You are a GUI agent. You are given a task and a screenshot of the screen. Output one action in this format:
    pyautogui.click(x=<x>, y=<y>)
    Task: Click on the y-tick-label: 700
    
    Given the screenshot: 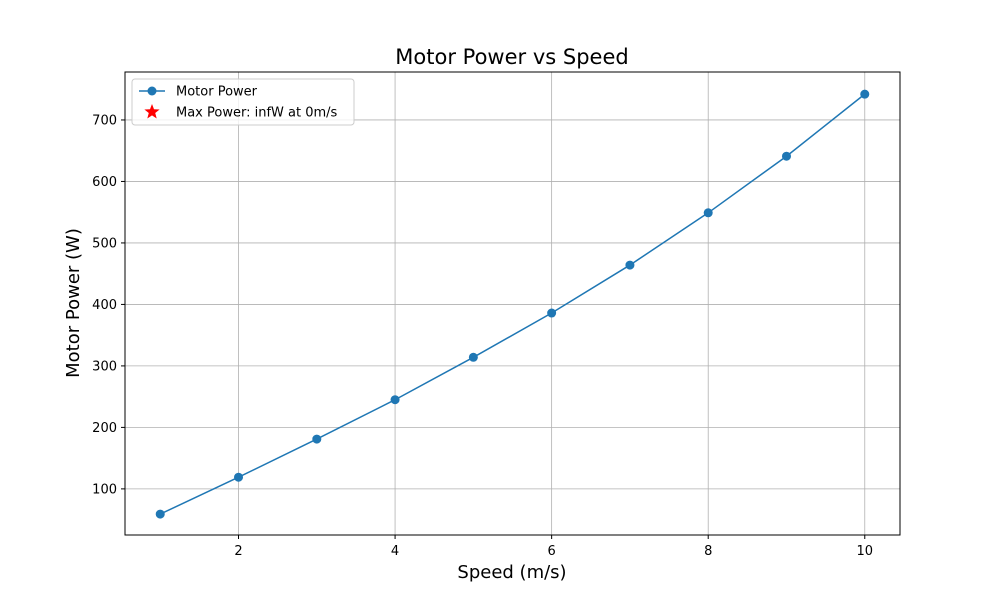 What is the action you would take?
    pyautogui.click(x=104, y=120)
    